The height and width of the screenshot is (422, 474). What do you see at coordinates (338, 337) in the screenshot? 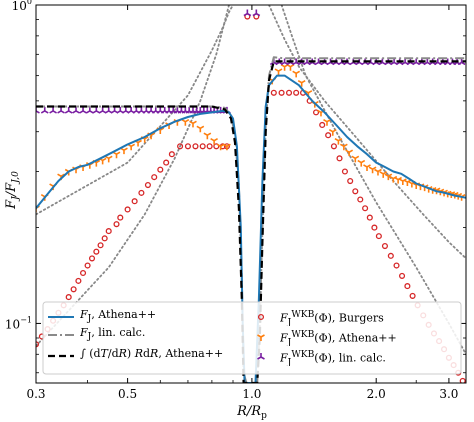
I see `legend-label: 𝐹JWKB(Φ), Athena++` at bounding box center [338, 337].